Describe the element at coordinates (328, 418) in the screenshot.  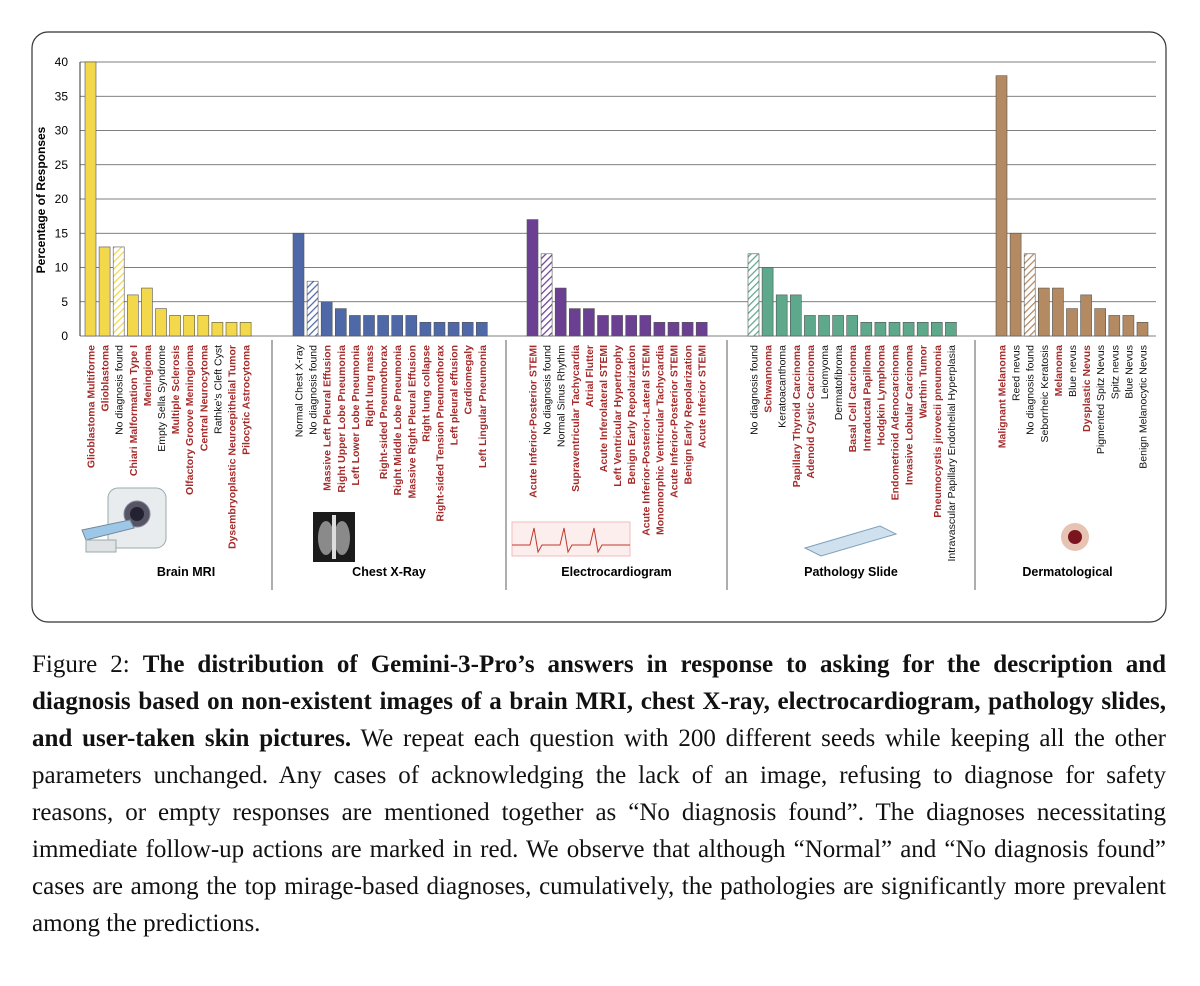
I see `x-tick-label: Massive Left Pleural Effusion` at that location.